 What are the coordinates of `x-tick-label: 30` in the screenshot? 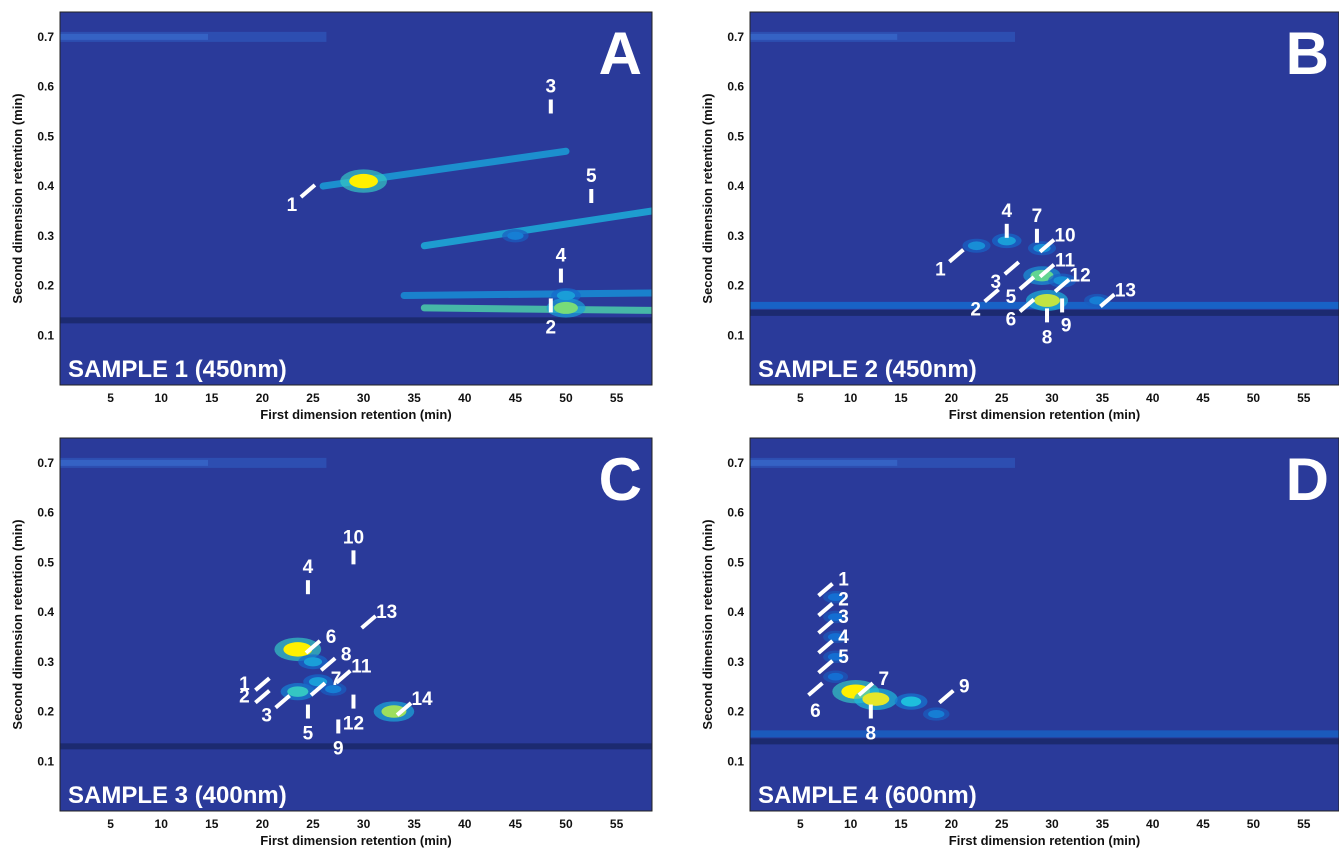 It's located at (364, 824).